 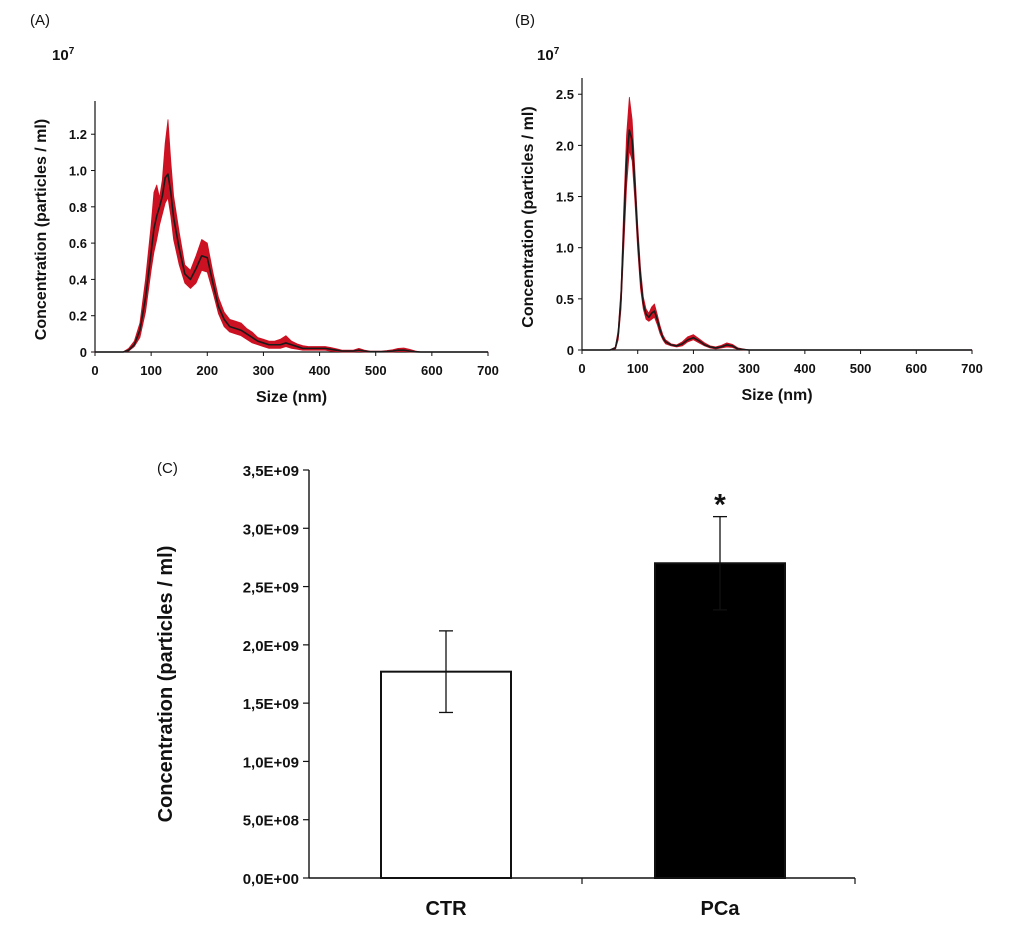 What do you see at coordinates (720, 505) in the screenshot?
I see `significance-marker: *` at bounding box center [720, 505].